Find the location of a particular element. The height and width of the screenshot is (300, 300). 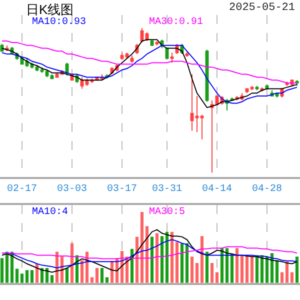

text: MA10:4 is located at coordinates (50, 212).